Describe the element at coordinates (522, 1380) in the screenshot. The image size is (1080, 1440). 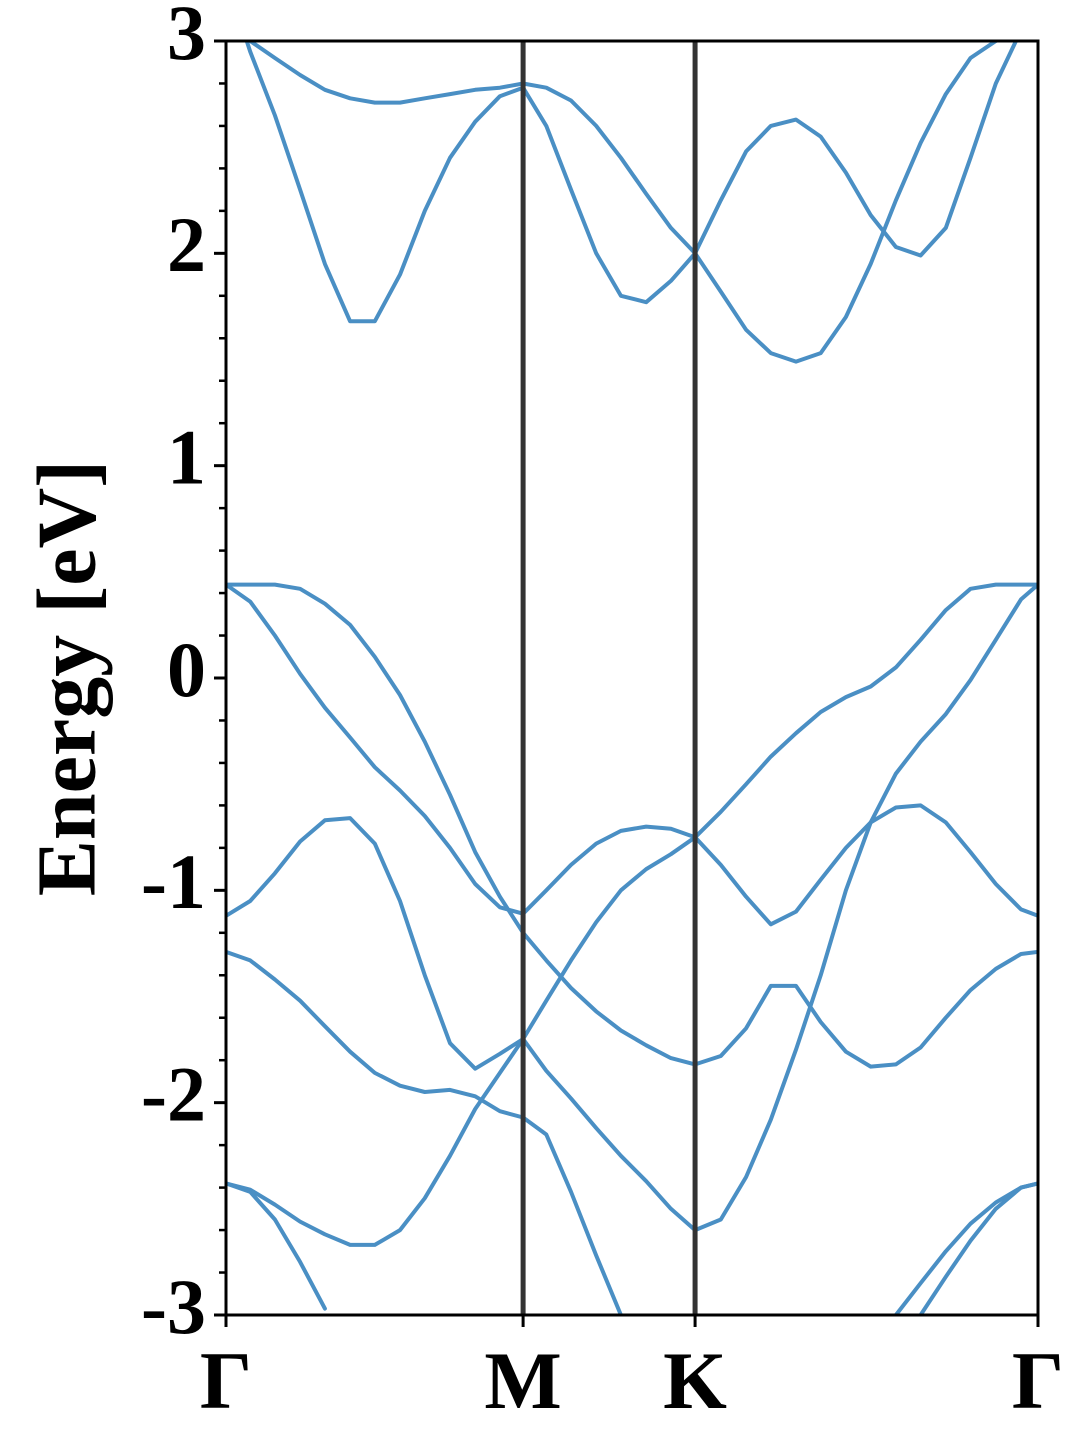
I see `x-tick-label: M` at that location.